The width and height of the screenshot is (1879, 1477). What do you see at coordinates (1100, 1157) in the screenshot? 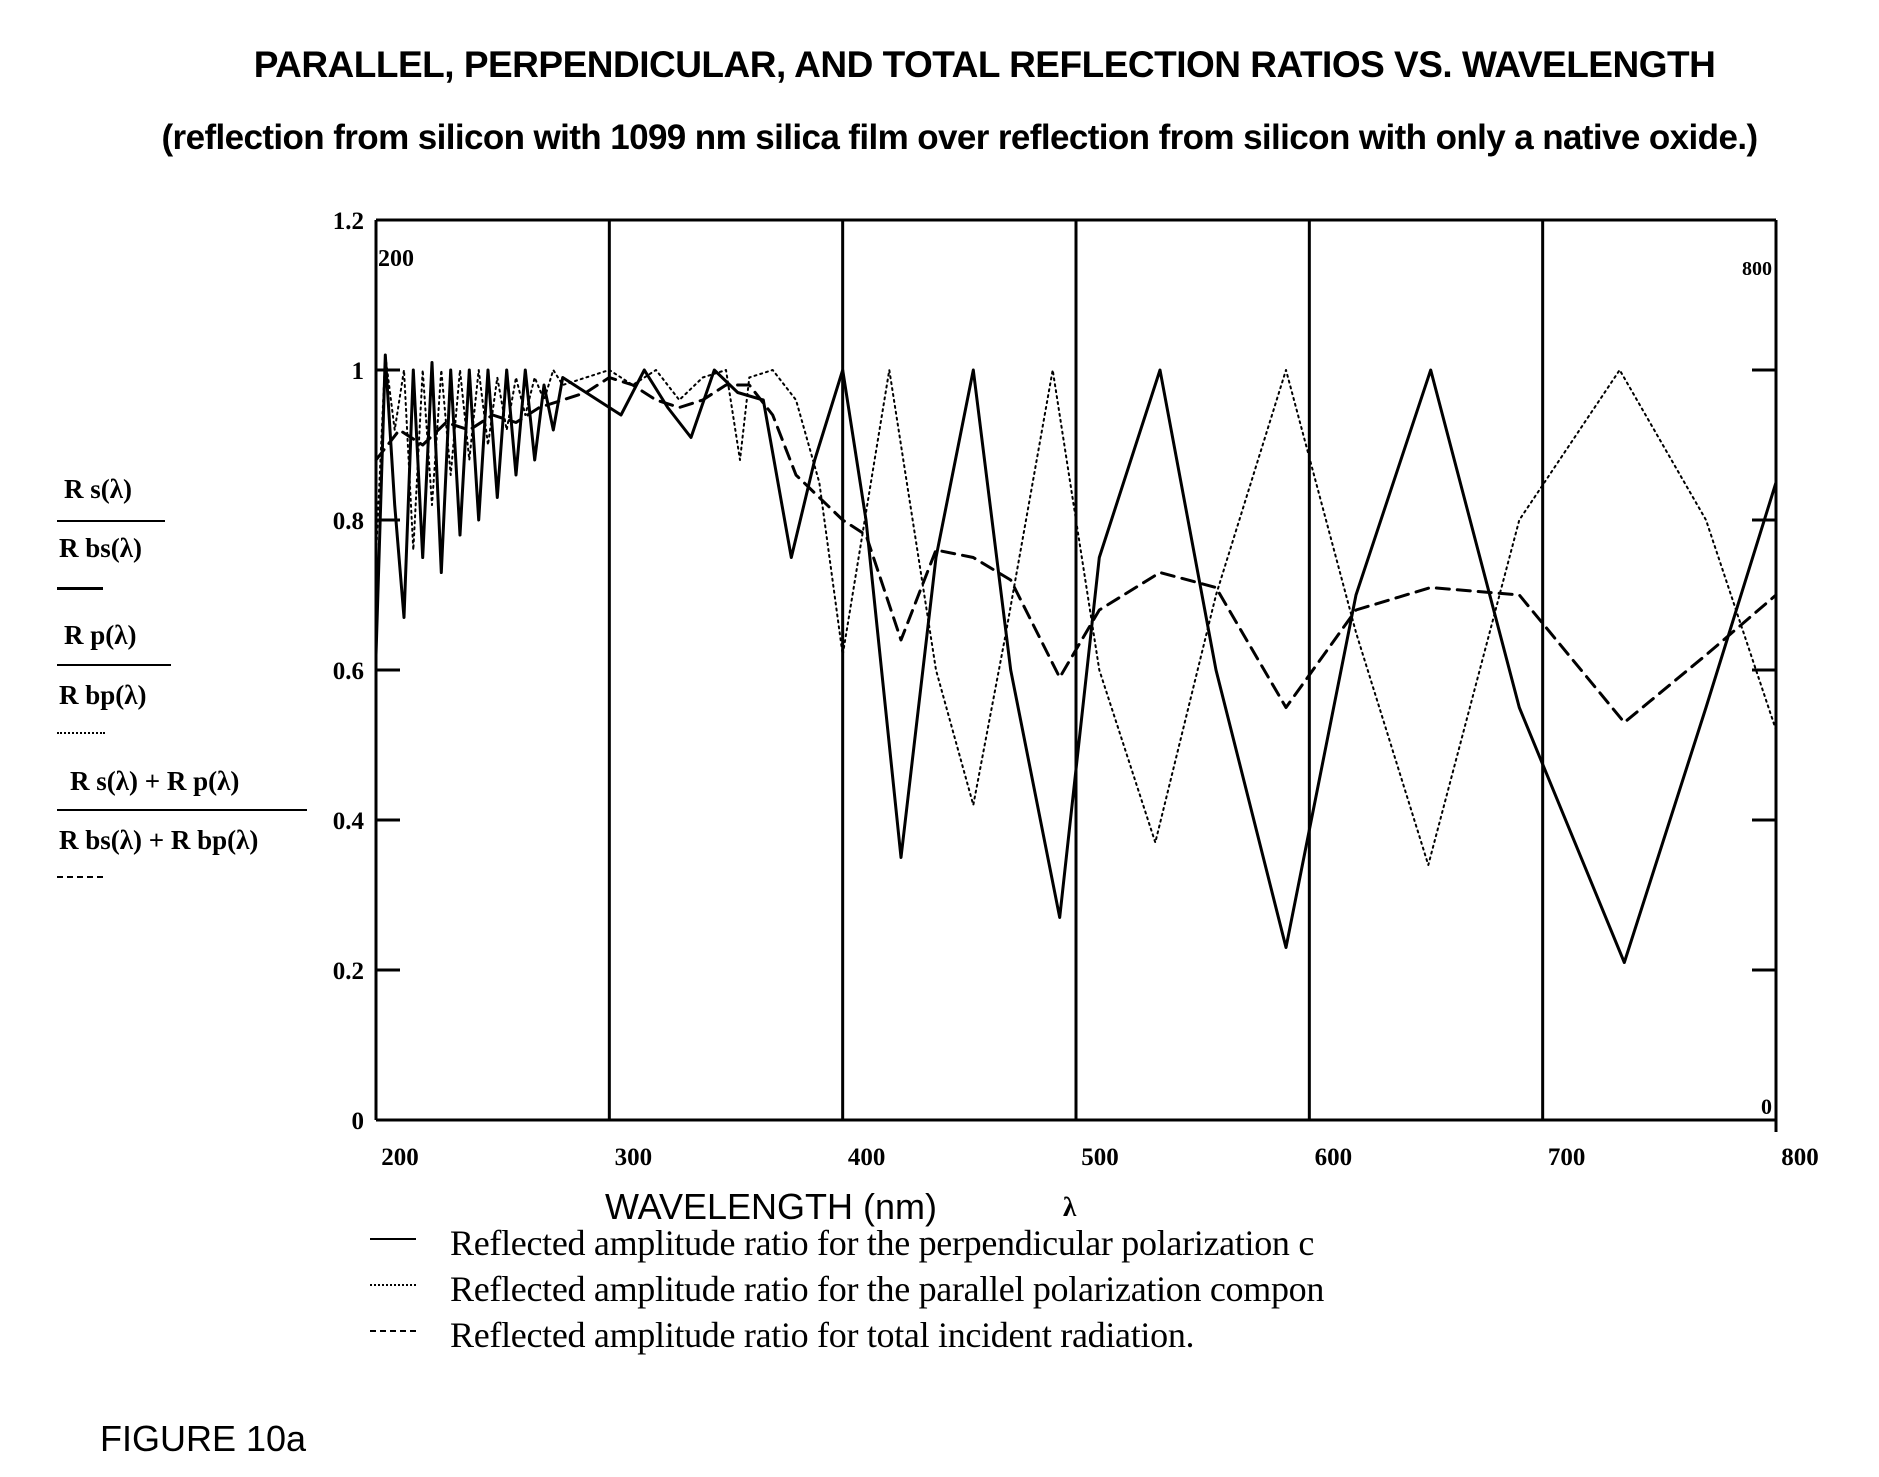
I see `x-tick-label: 500` at bounding box center [1100, 1157].